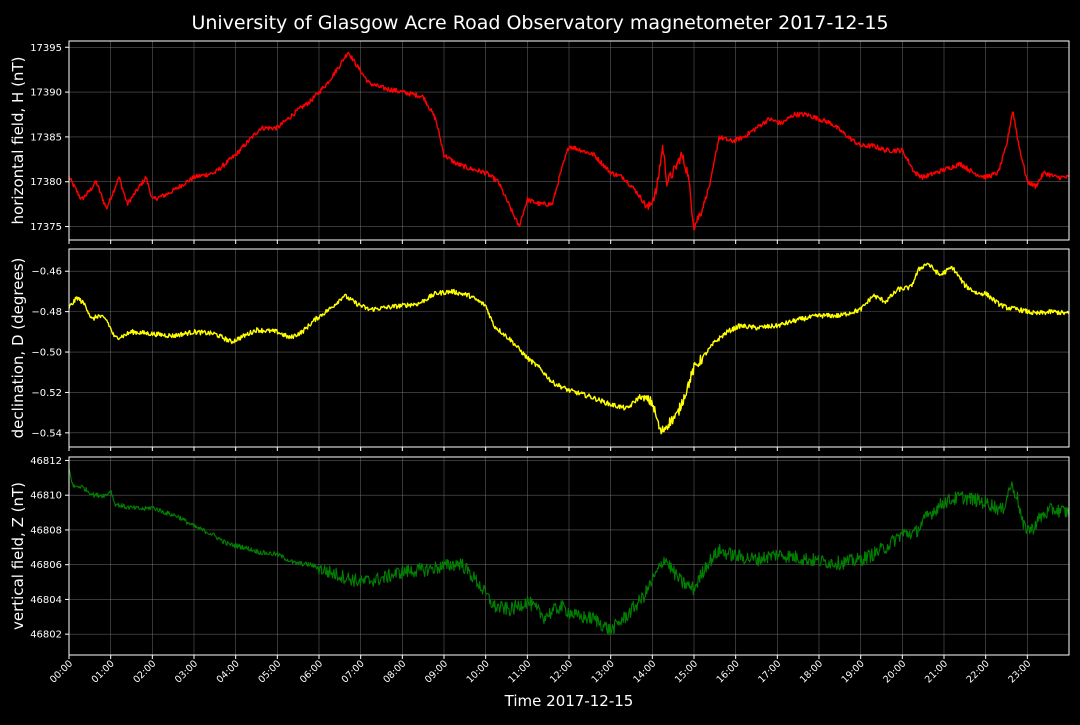 Image resolution: width=1080 pixels, height=725 pixels. Describe the element at coordinates (46, 93) in the screenshot. I see `y-tick-label: 17390` at that location.